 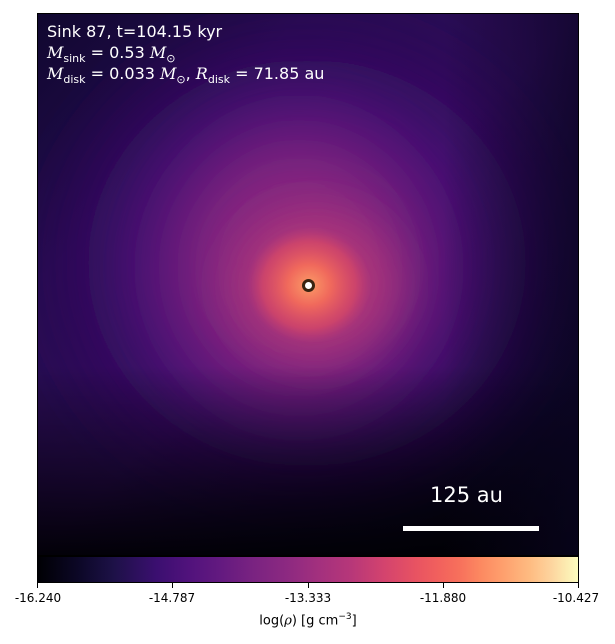 I want to click on rdisk-unit: au, so click(x=314, y=73).